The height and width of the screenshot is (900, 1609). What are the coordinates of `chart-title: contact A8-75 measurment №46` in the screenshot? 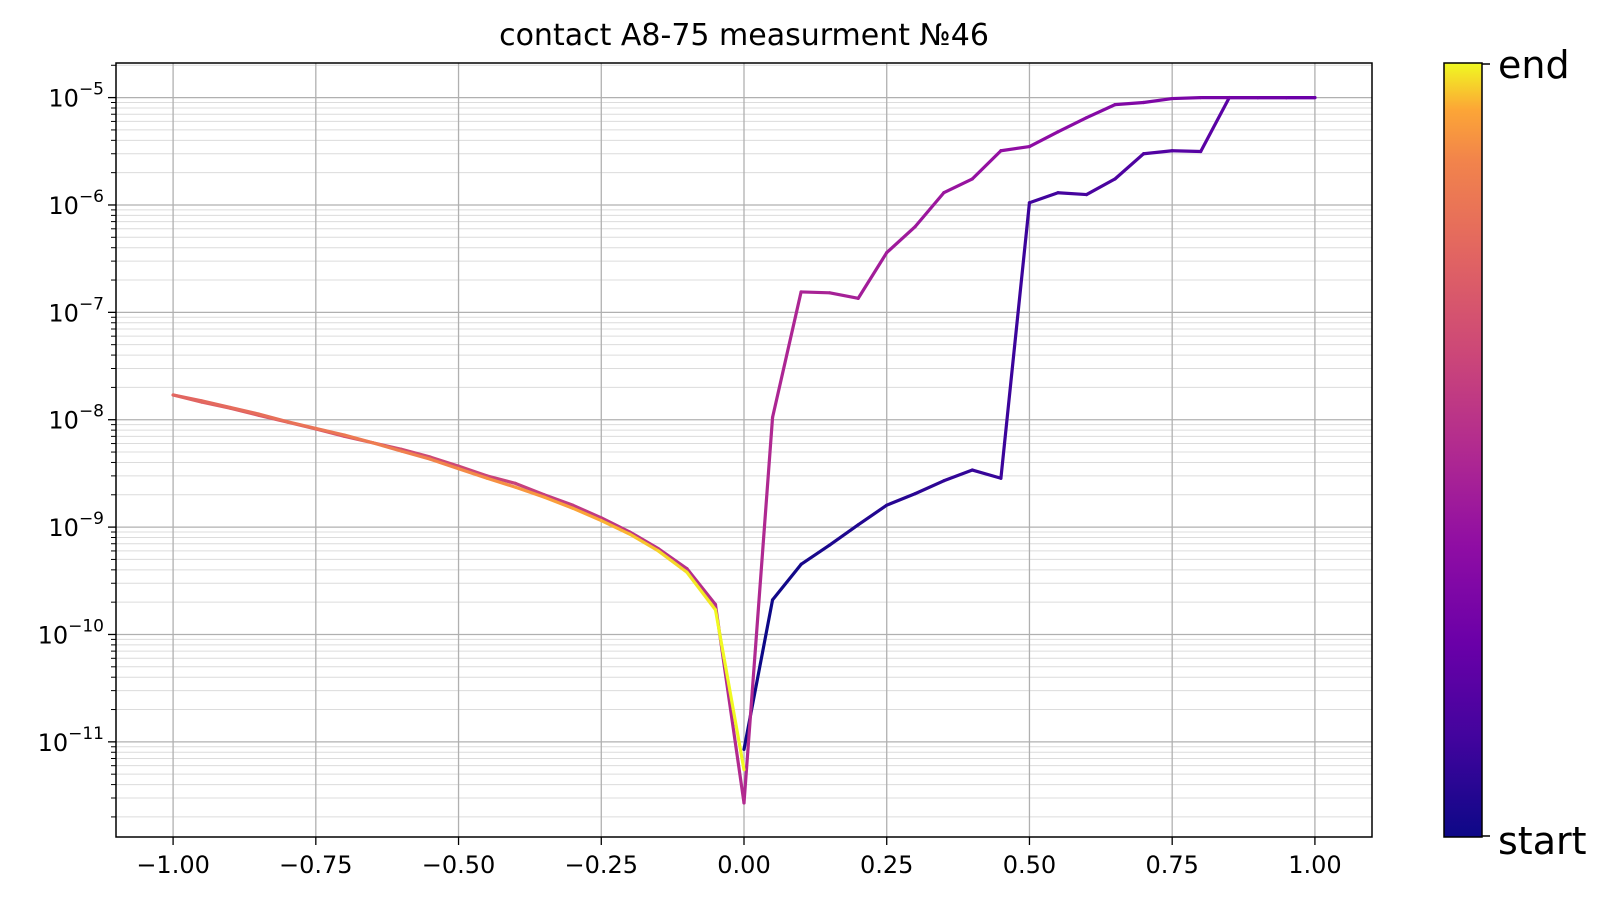 It's located at (744, 35).